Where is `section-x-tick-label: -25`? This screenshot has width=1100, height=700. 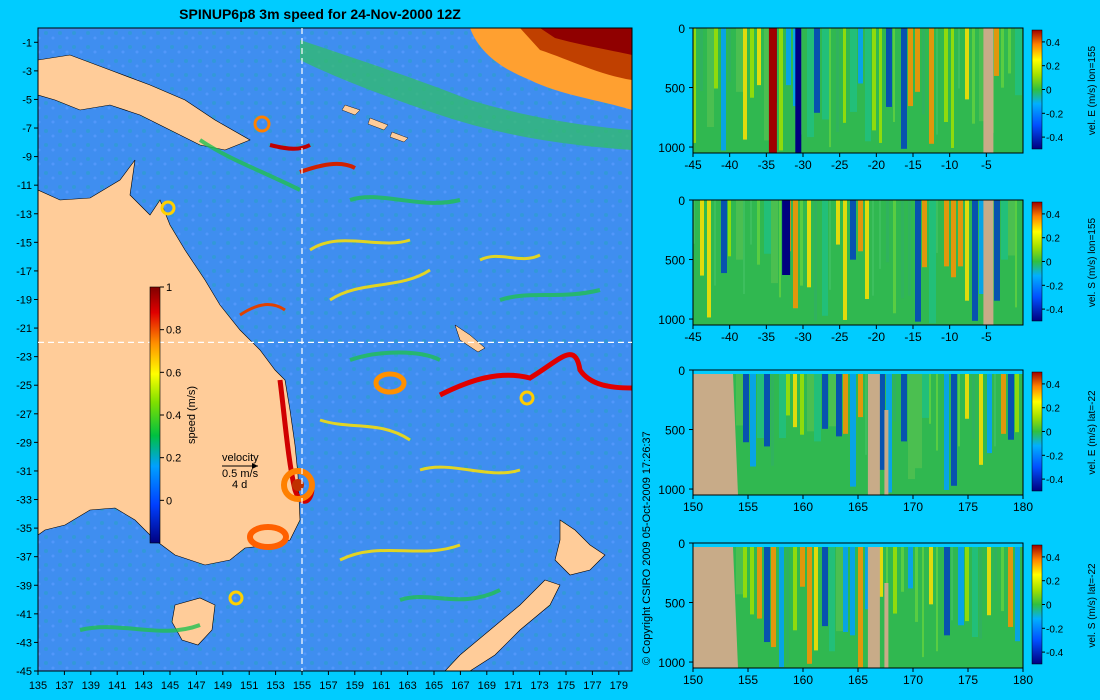 section-x-tick-label: -25 is located at coordinates (840, 337).